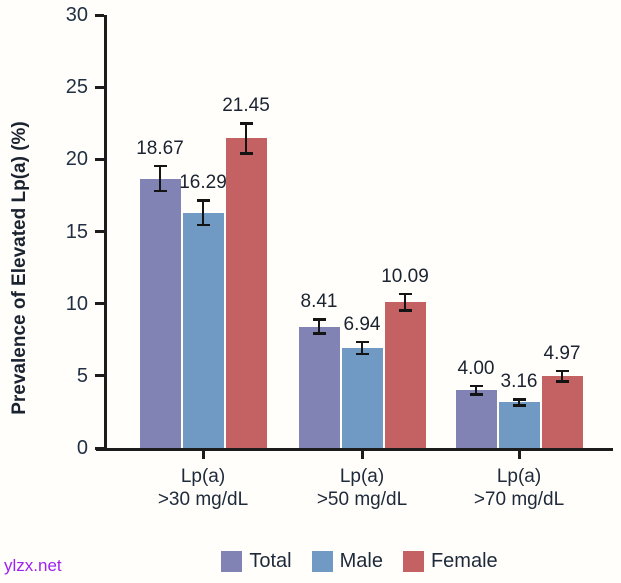 The image size is (621, 583). What do you see at coordinates (354, 449) in the screenshot?
I see `x-axis` at bounding box center [354, 449].